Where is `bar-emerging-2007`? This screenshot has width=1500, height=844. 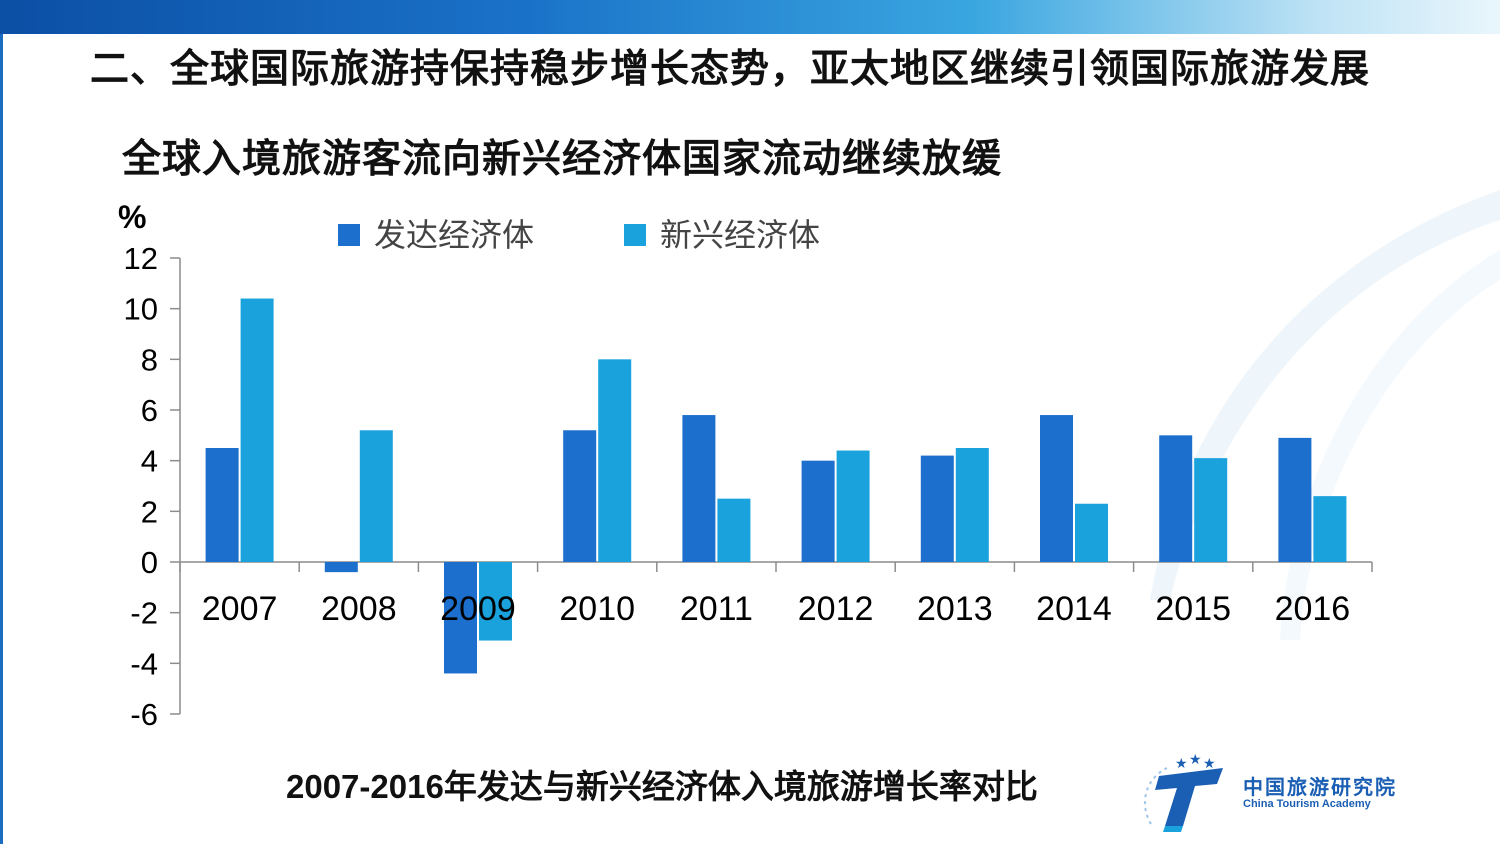
bar-emerging-2007 is located at coordinates (257, 430).